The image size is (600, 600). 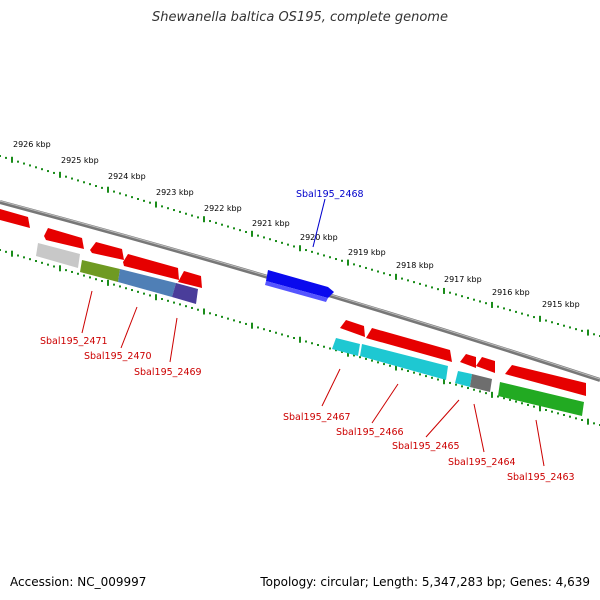 What do you see at coordinates (367, 252) in the screenshot?
I see `scale-label: 2919 kbp` at bounding box center [367, 252].